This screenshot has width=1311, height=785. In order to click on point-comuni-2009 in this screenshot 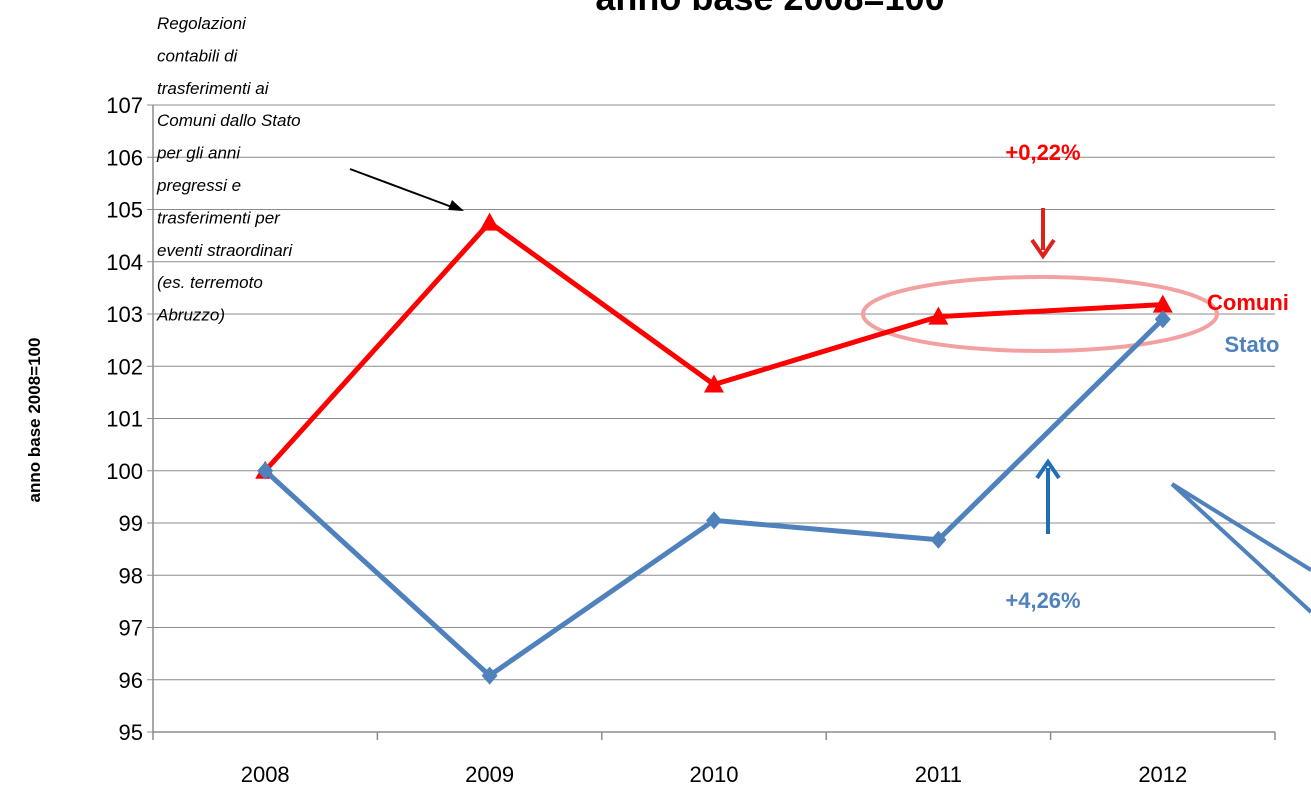, I will do `click(489, 221)`.